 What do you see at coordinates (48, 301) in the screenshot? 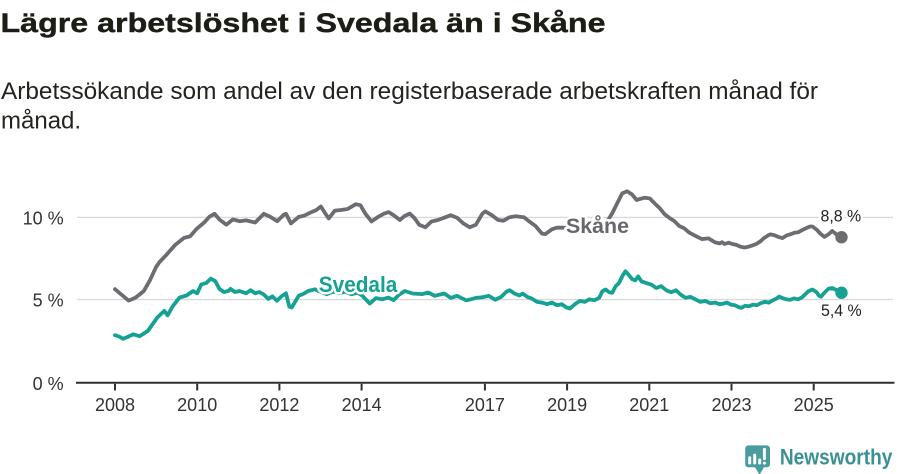
I see `svg-text: 5 %` at bounding box center [48, 301].